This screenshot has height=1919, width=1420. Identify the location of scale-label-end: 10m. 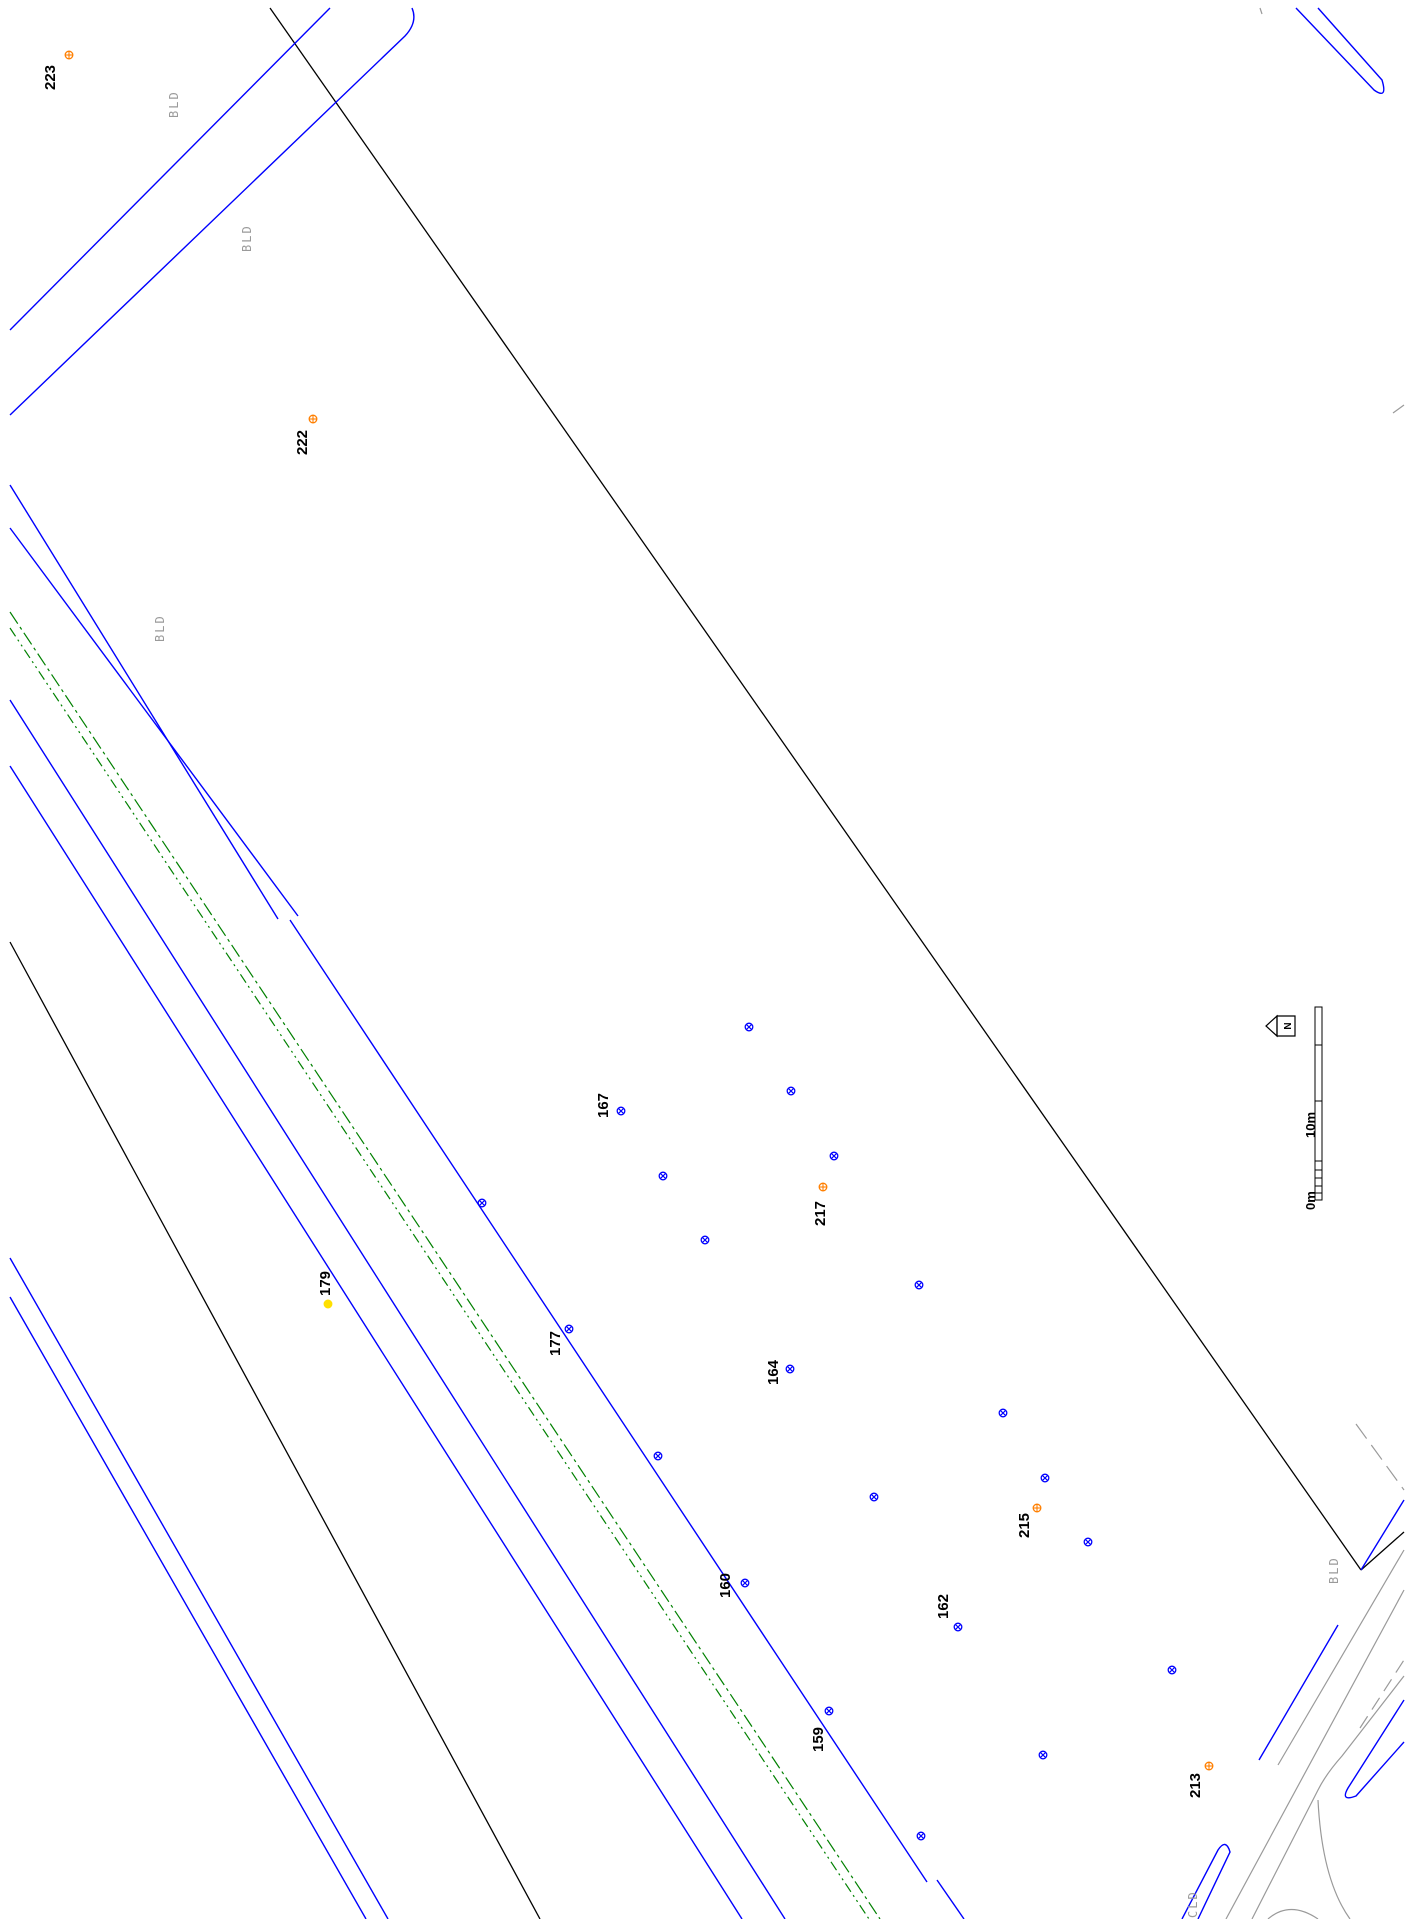
(1310, 1125).